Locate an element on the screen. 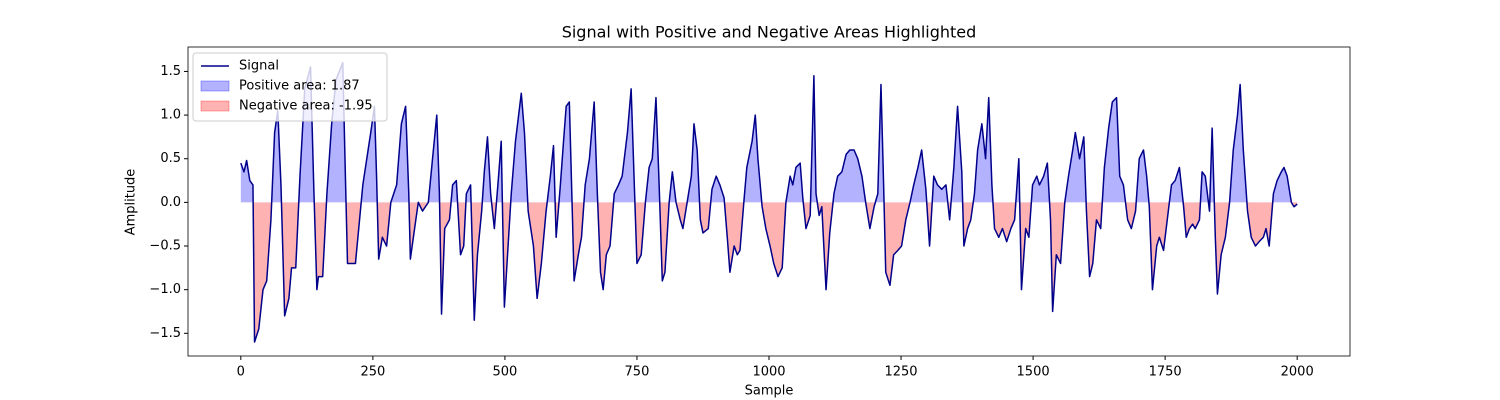  x-tick-label: 250 is located at coordinates (372, 372).